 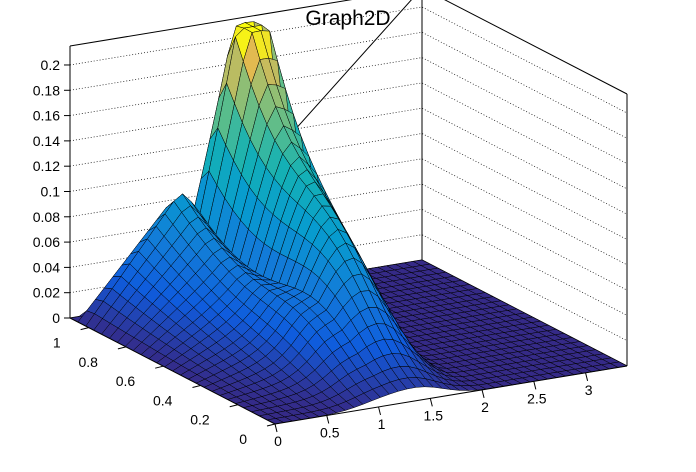 What do you see at coordinates (537, 398) in the screenshot?
I see `x-tick-label: 2.5` at bounding box center [537, 398].